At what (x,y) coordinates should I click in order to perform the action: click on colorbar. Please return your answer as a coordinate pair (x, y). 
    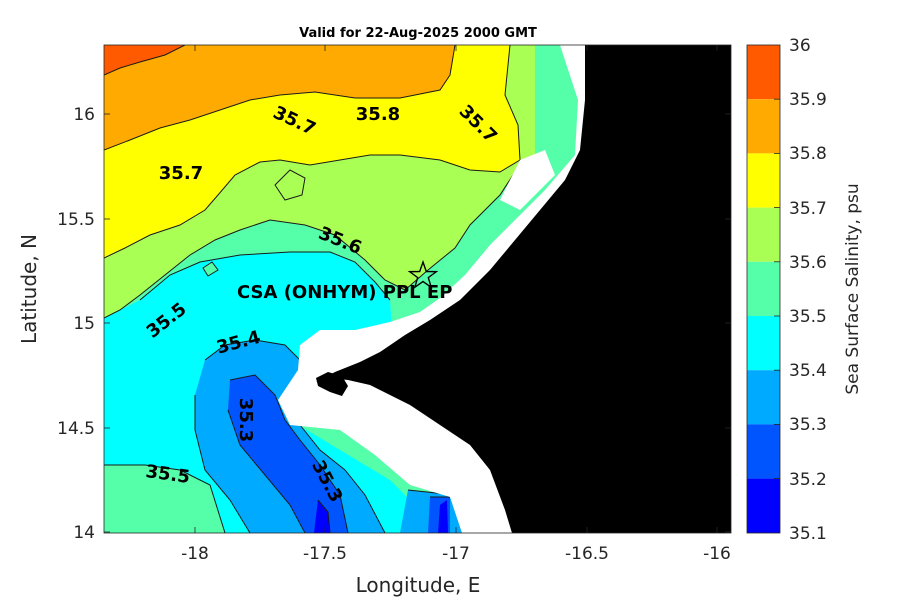
    Looking at the image, I should click on (763, 289).